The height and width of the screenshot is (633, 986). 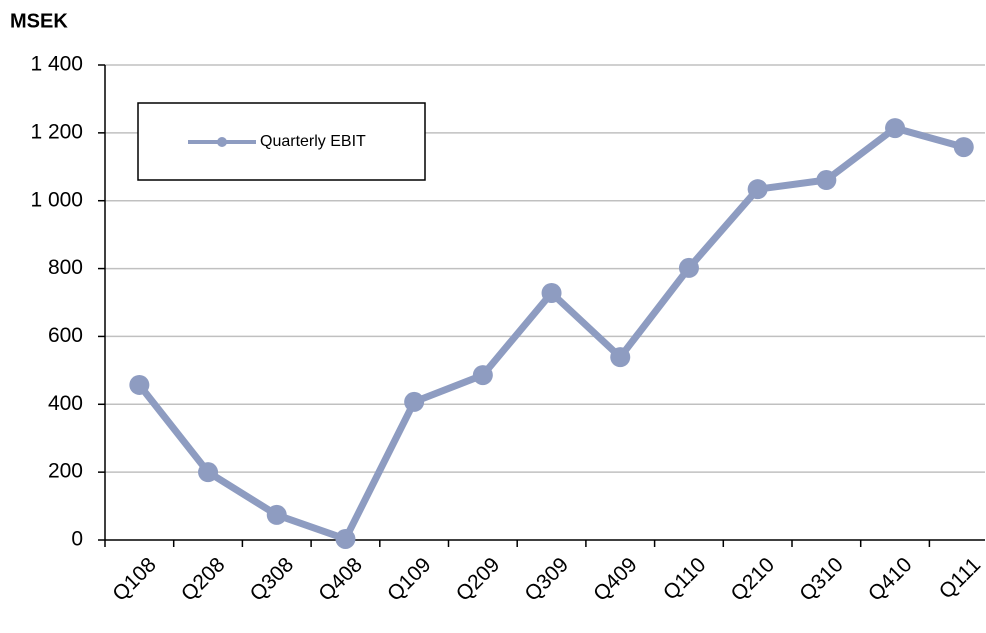 I want to click on x-tick-label: Q109, so click(x=409, y=579).